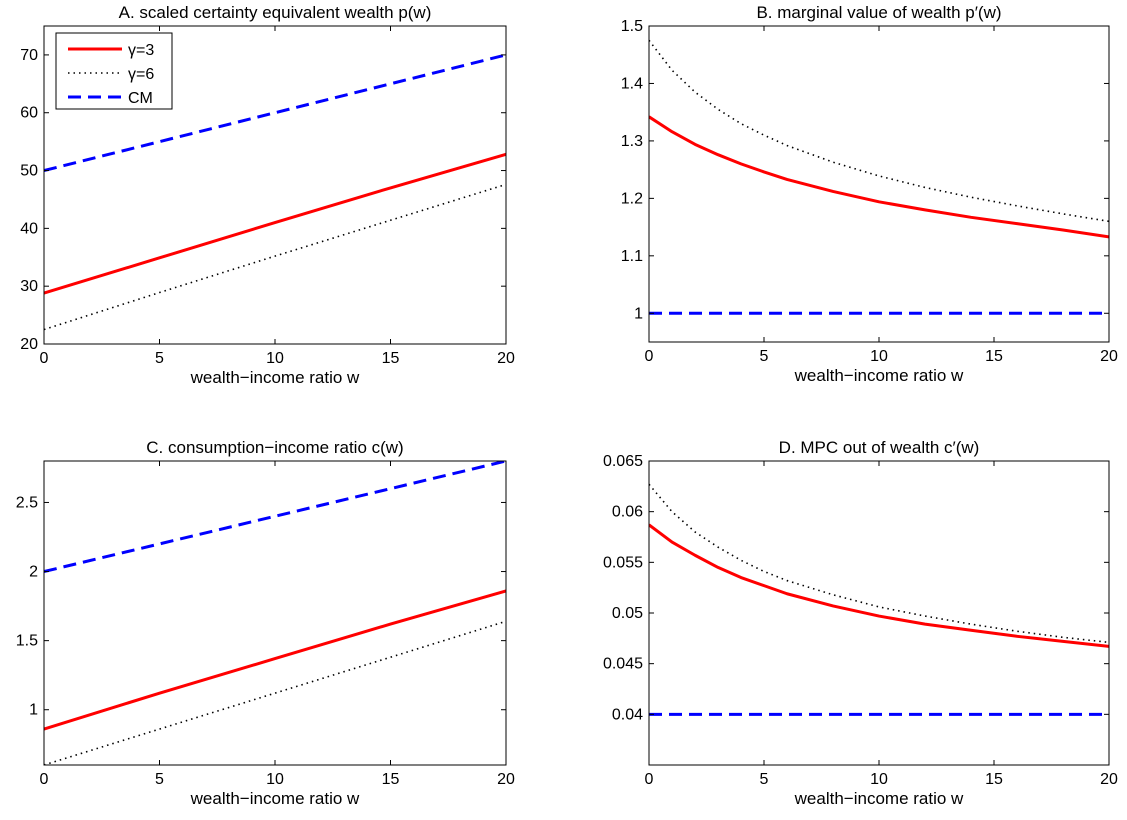 The width and height of the screenshot is (1127, 820). I want to click on legend-label: γ=3, so click(141, 50).